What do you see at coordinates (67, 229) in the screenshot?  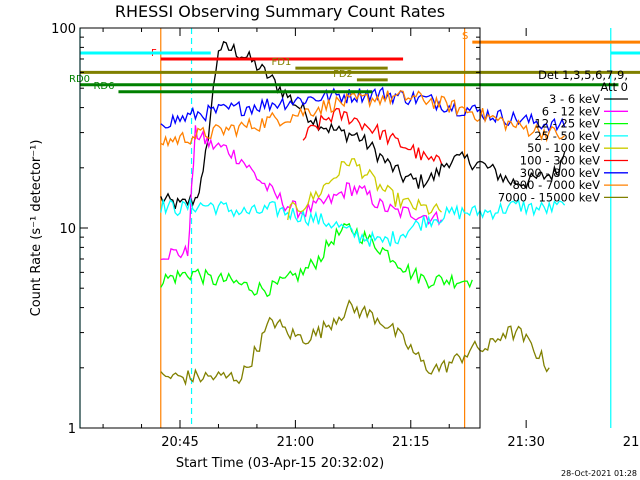 I see `y-tick-label-10: 10` at bounding box center [67, 229].